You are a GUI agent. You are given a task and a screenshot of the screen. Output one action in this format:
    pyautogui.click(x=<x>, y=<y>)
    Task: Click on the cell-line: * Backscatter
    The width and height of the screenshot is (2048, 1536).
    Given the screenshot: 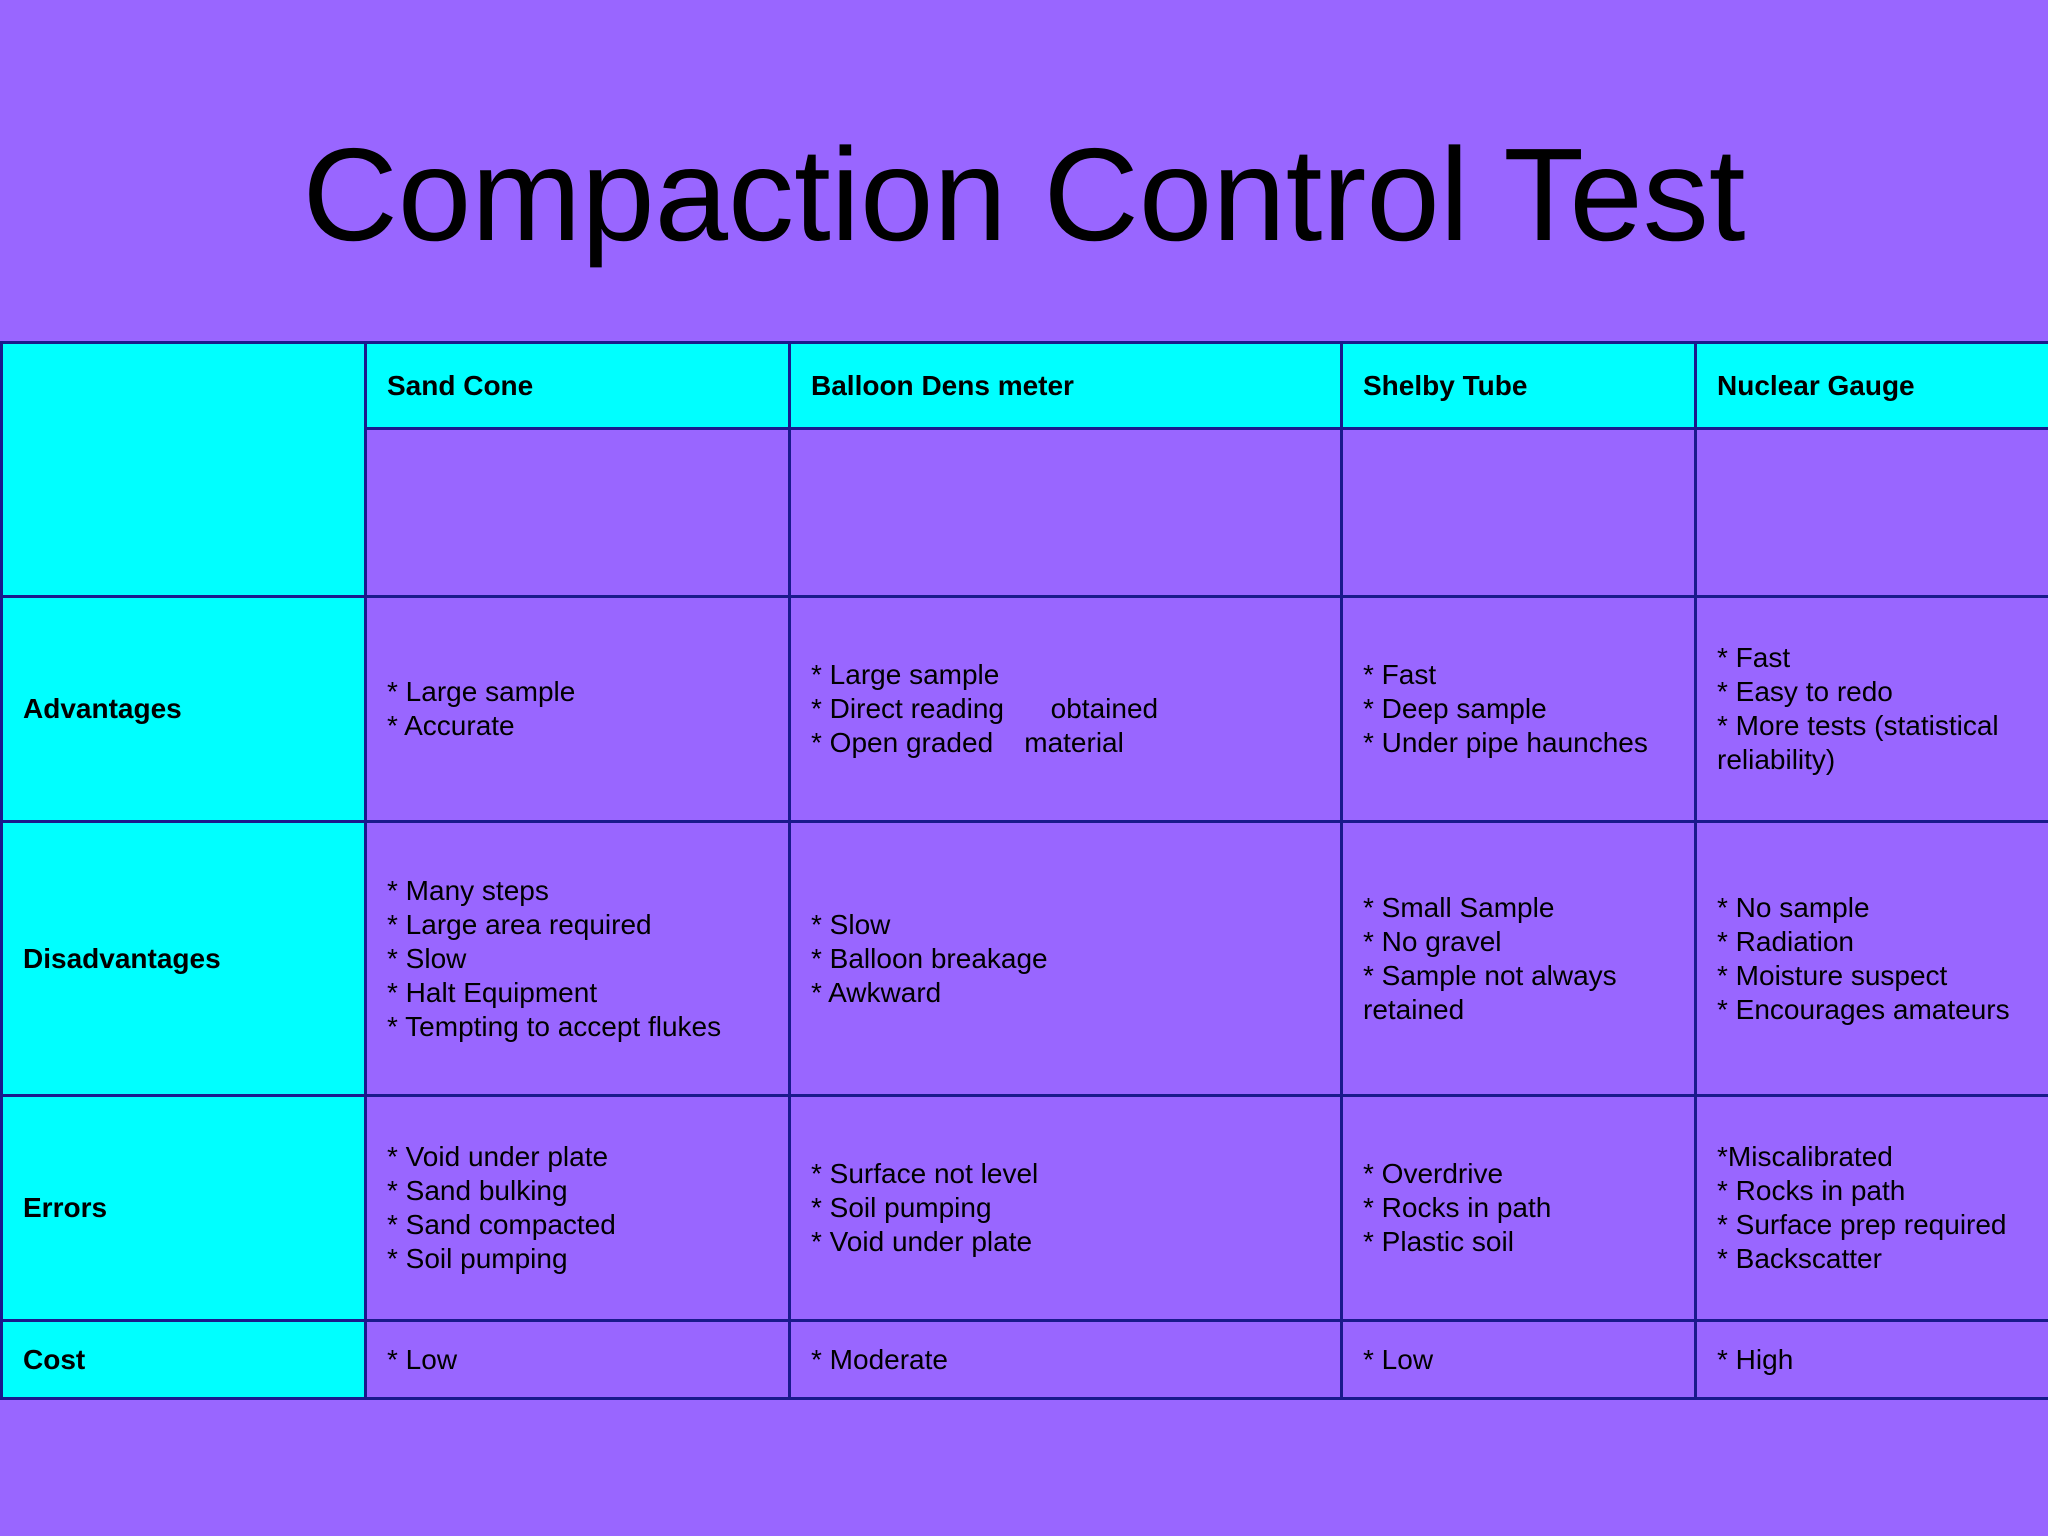 What is the action you would take?
    pyautogui.click(x=1799, y=1258)
    